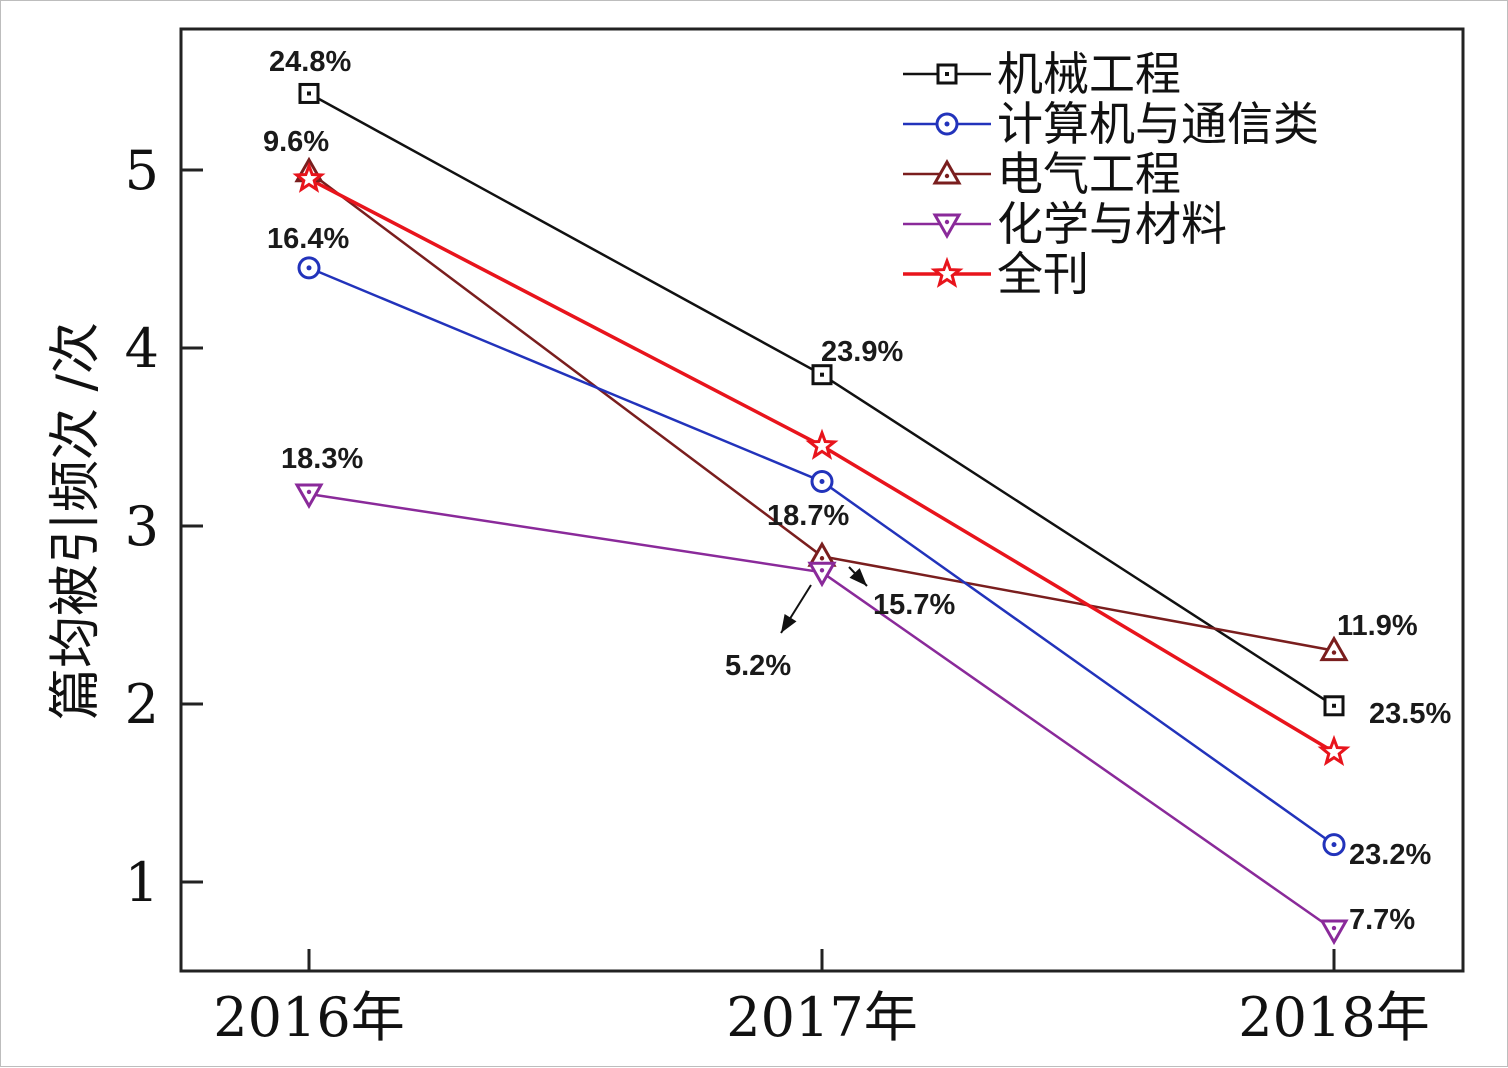 Image resolution: width=1508 pixels, height=1068 pixels. I want to click on legend-label-3: 电气工程, so click(1089, 174).